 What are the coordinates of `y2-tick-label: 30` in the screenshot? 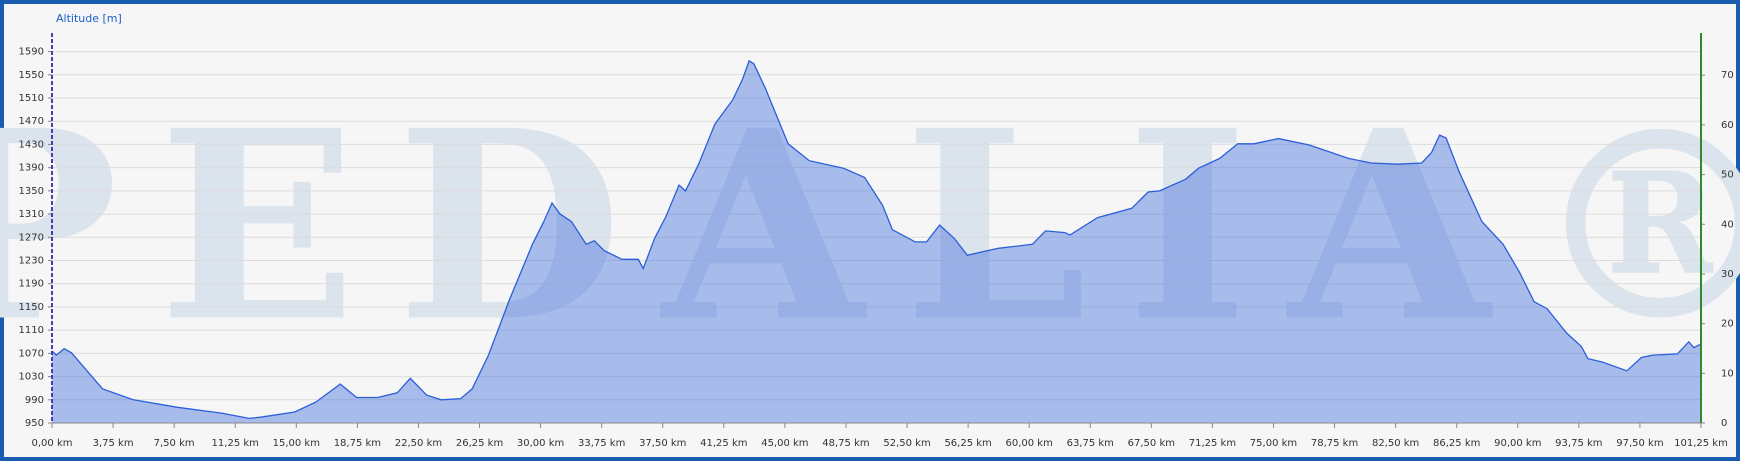 It's located at (1727, 274).